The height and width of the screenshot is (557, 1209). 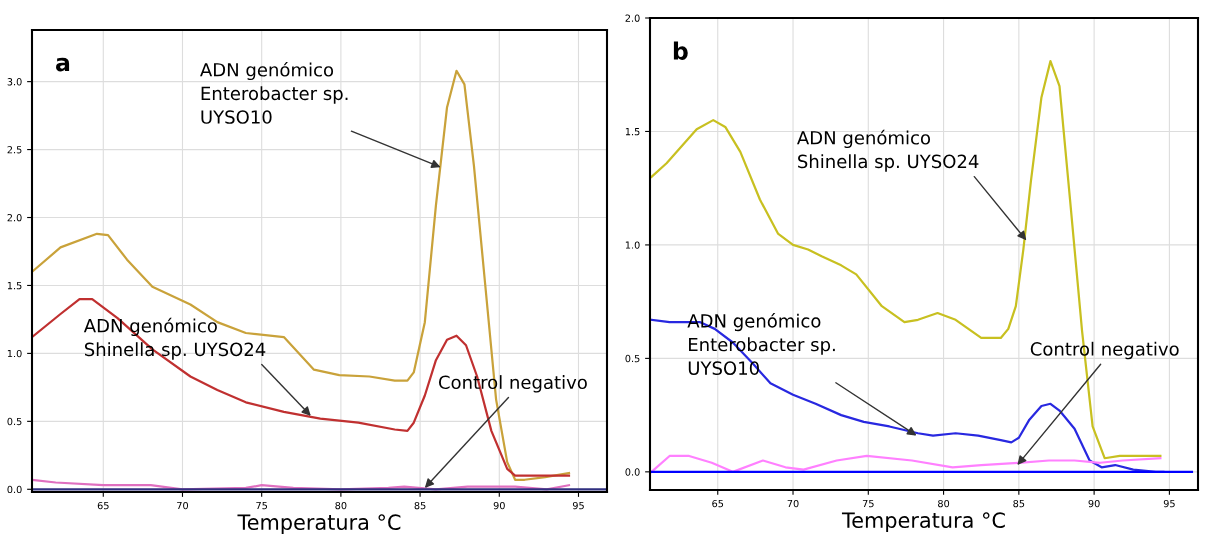 I want to click on annotation: a, so click(x=63, y=64).